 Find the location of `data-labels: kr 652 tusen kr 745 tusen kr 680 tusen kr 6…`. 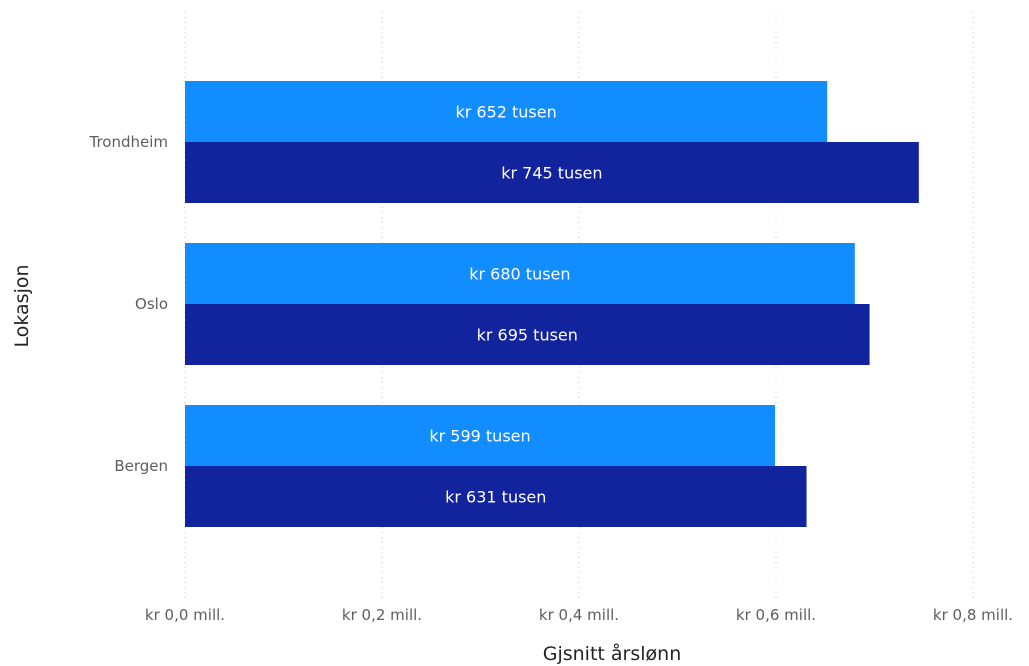

data-labels: kr 652 tusen kr 745 tusen kr 680 tusen kr 6… is located at coordinates (515, 305).